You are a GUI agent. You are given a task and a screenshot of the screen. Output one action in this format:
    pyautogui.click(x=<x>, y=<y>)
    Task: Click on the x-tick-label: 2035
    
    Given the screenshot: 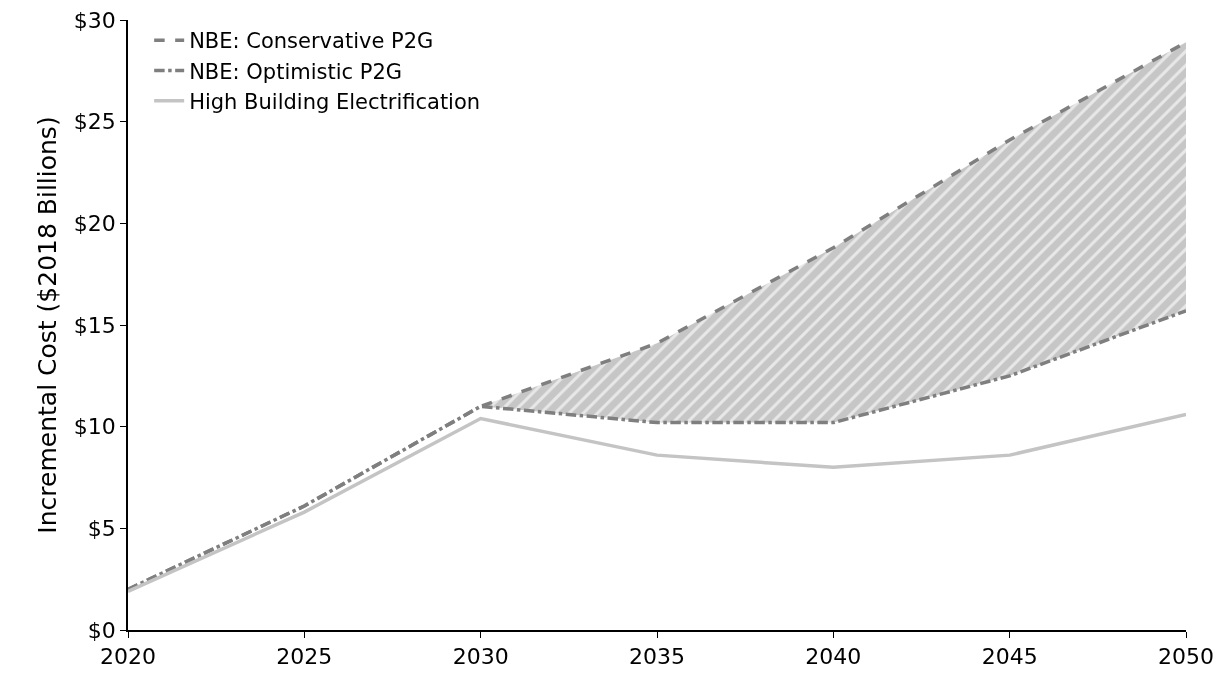 What is the action you would take?
    pyautogui.click(x=657, y=657)
    